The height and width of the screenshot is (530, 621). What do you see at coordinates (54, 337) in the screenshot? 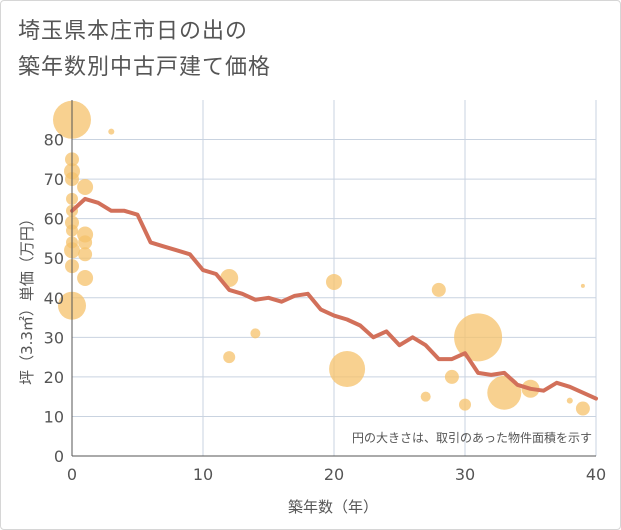
I see `y-tick-label-30: 30` at bounding box center [54, 337].